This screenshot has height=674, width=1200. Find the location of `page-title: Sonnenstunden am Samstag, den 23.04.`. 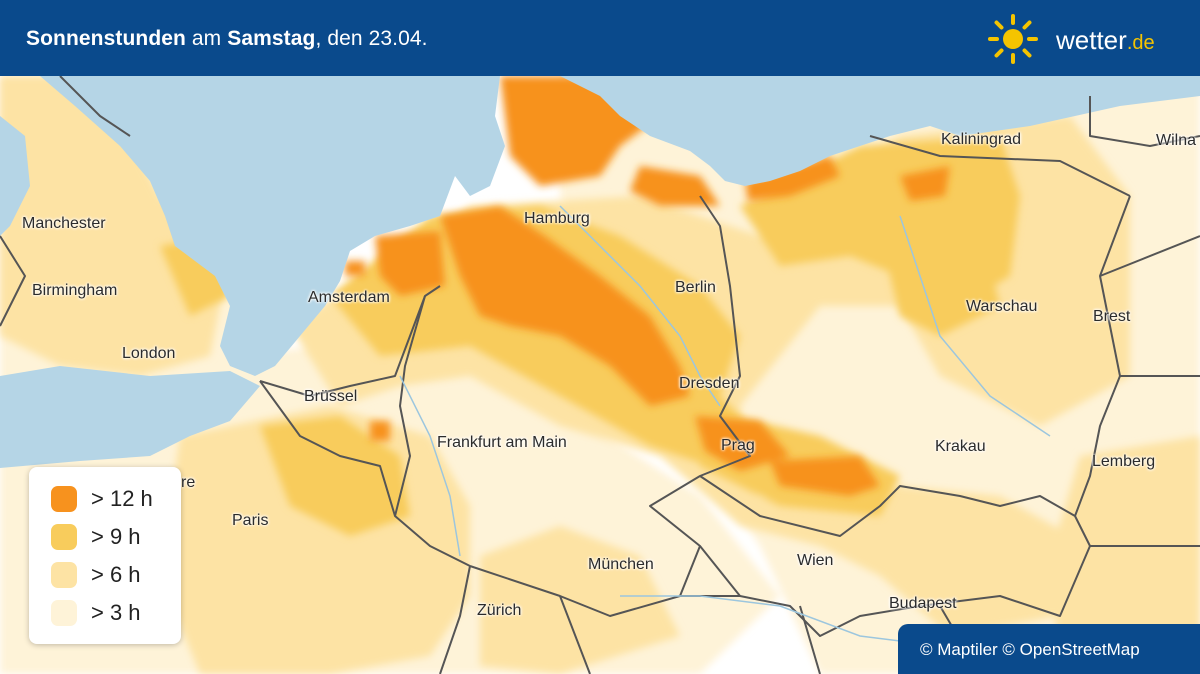

page-title: Sonnenstunden am Samstag, den 23.04. is located at coordinates (227, 38).